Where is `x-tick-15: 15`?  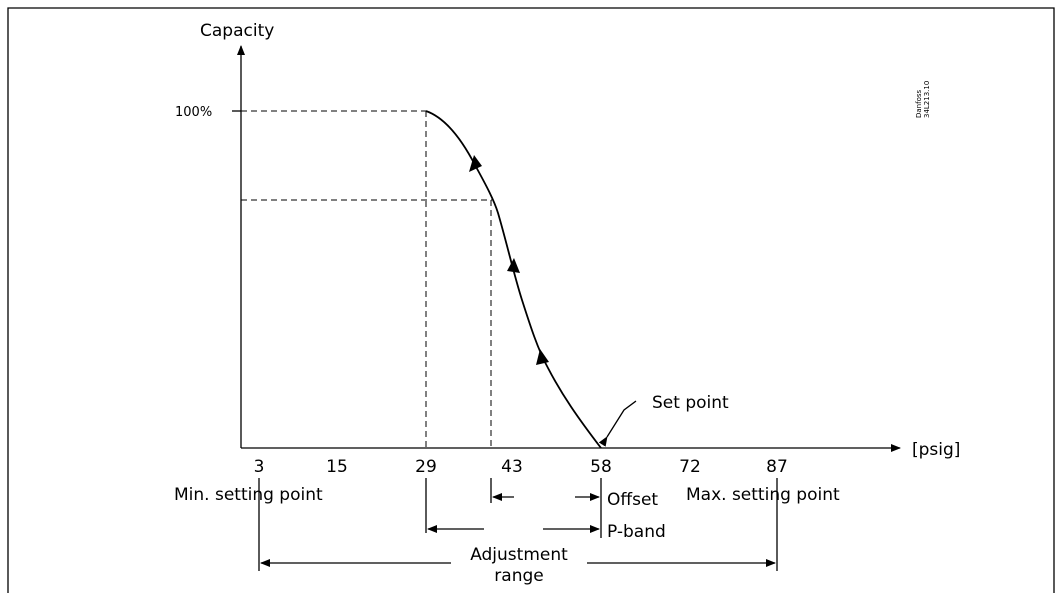 x-tick-15: 15 is located at coordinates (337, 467).